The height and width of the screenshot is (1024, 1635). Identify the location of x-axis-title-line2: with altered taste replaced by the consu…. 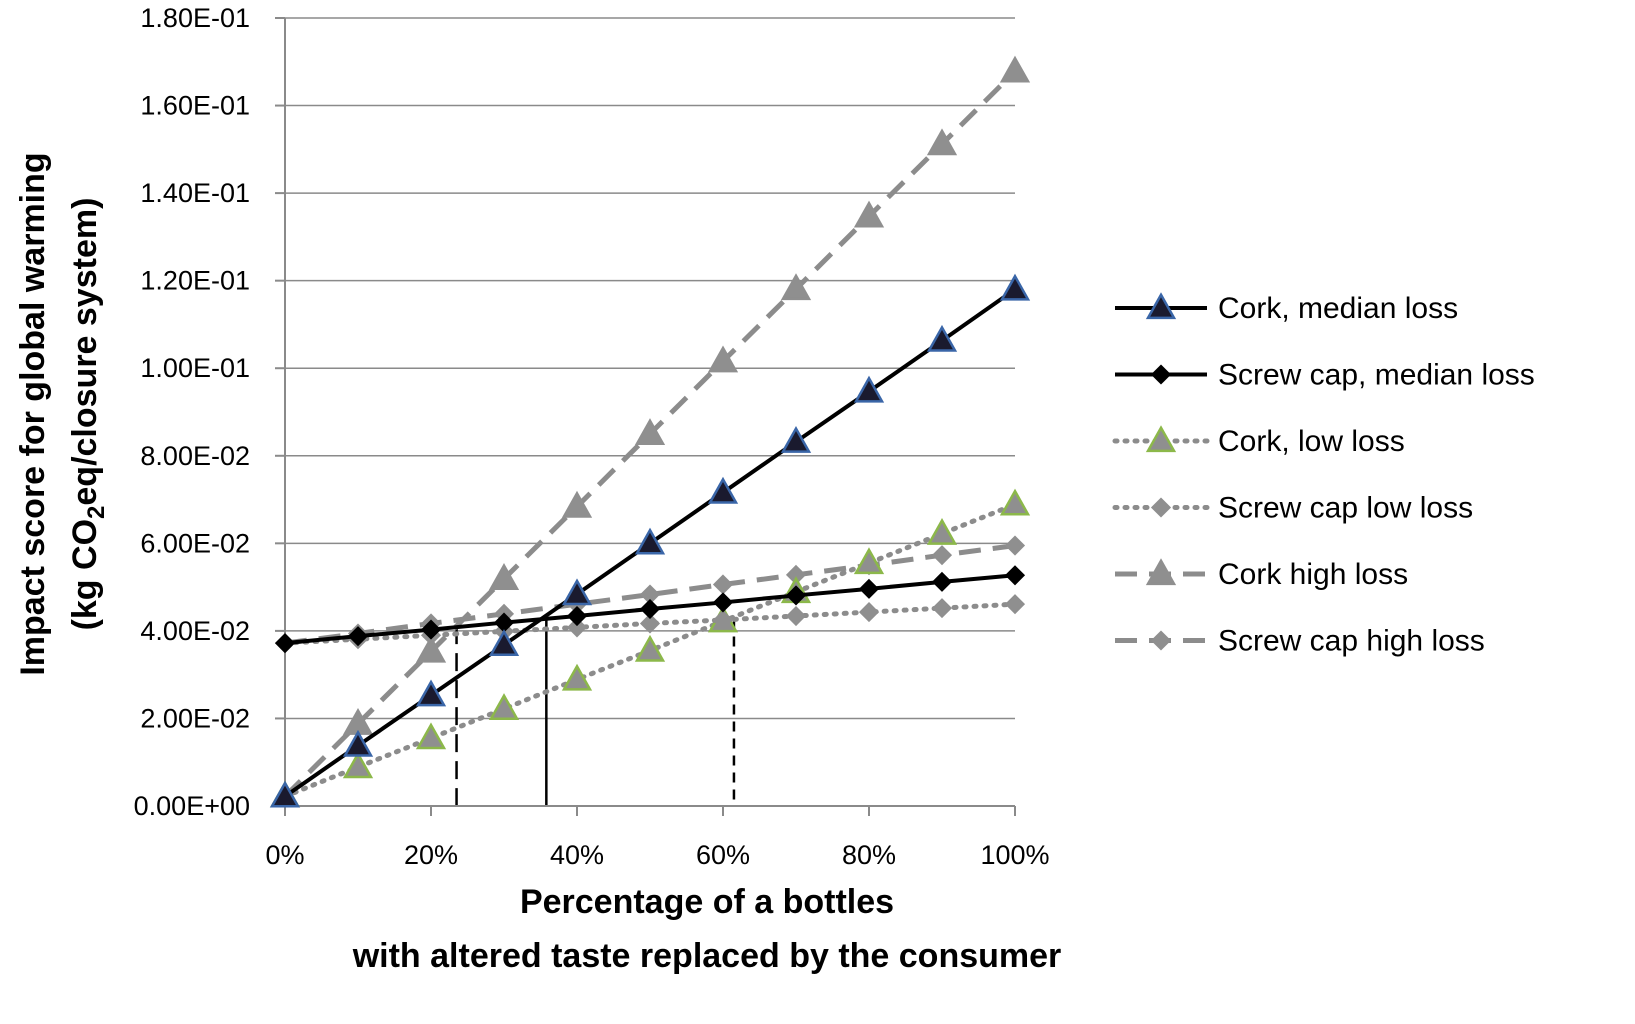
(707, 956).